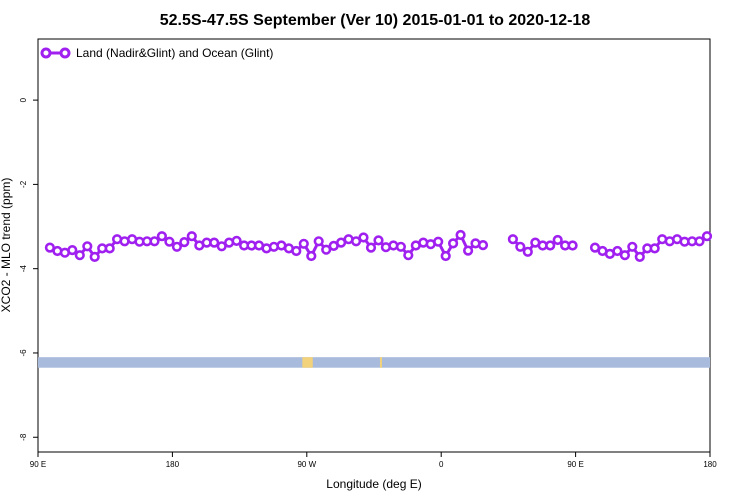 The image size is (750, 500). I want to click on y-tick-label: -4, so click(23, 269).